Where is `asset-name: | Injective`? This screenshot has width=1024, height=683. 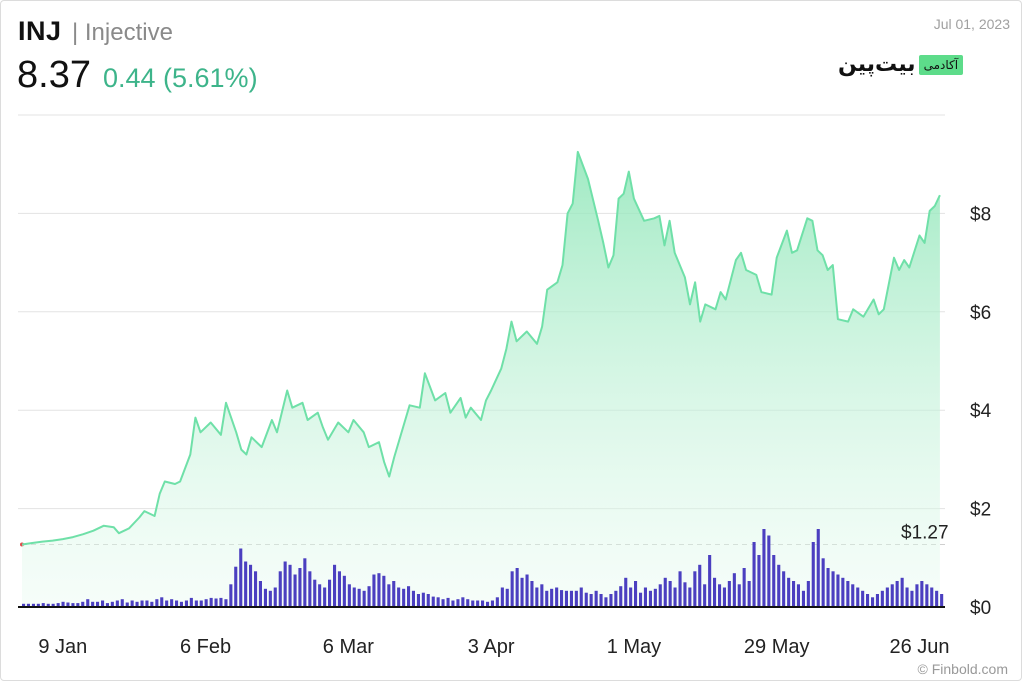
asset-name: | Injective is located at coordinates (122, 32).